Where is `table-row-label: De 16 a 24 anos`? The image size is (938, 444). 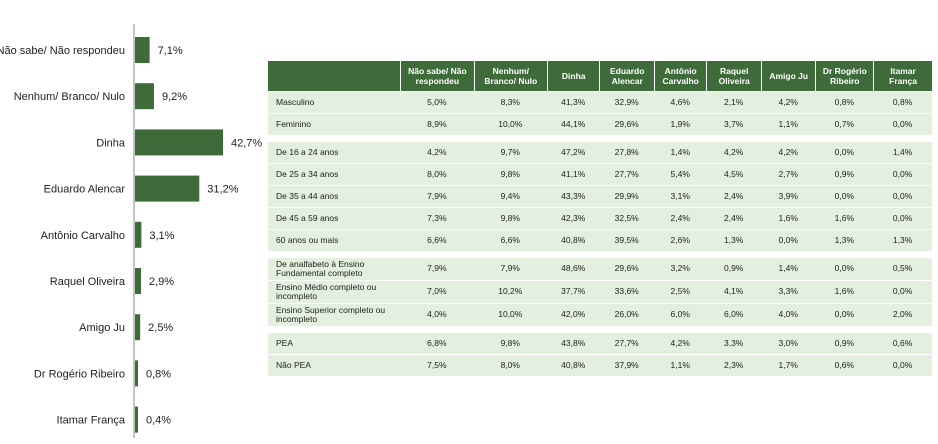 table-row-label: De 16 a 24 anos is located at coordinates (334, 152).